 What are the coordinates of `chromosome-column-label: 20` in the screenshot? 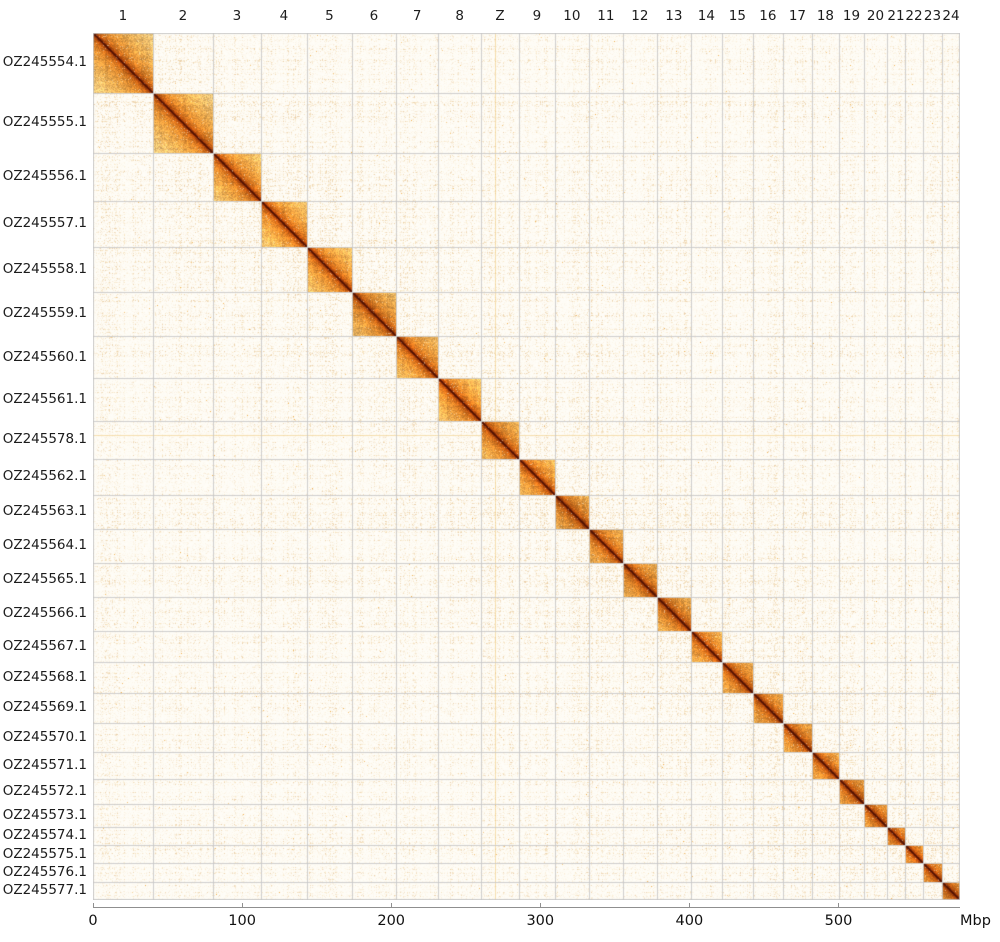 It's located at (875, 16).